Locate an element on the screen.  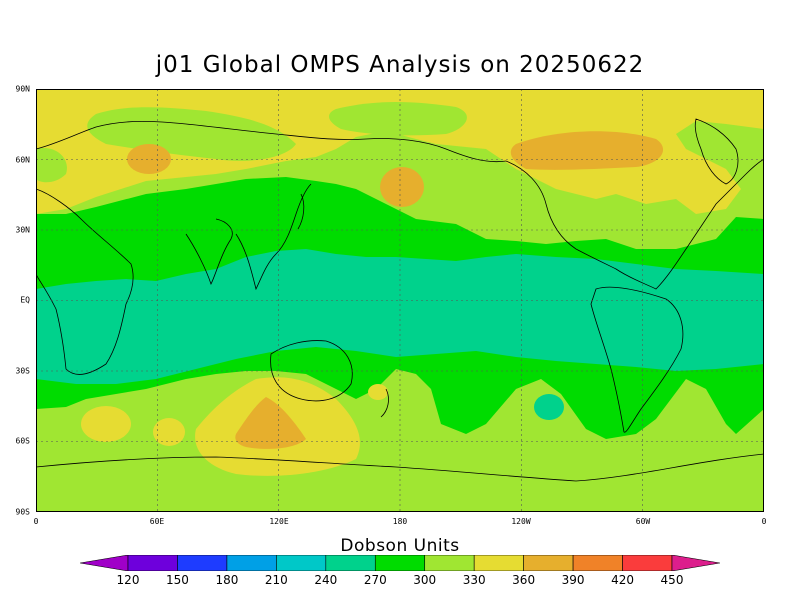
map-title: j01 Global OMPS Analysis on 20250622 is located at coordinates (400, 65).